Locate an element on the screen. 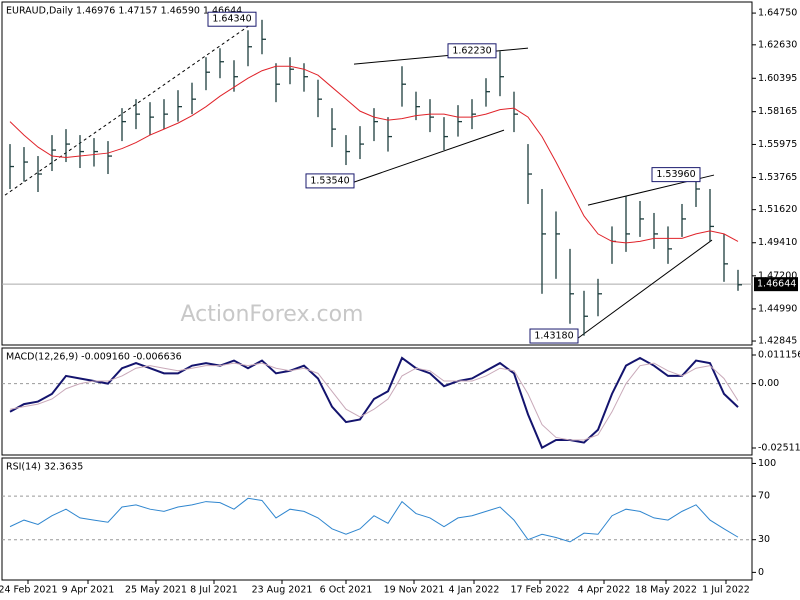 The height and width of the screenshot is (600, 800). x-tick-label: 18 May 2022 is located at coordinates (666, 590).